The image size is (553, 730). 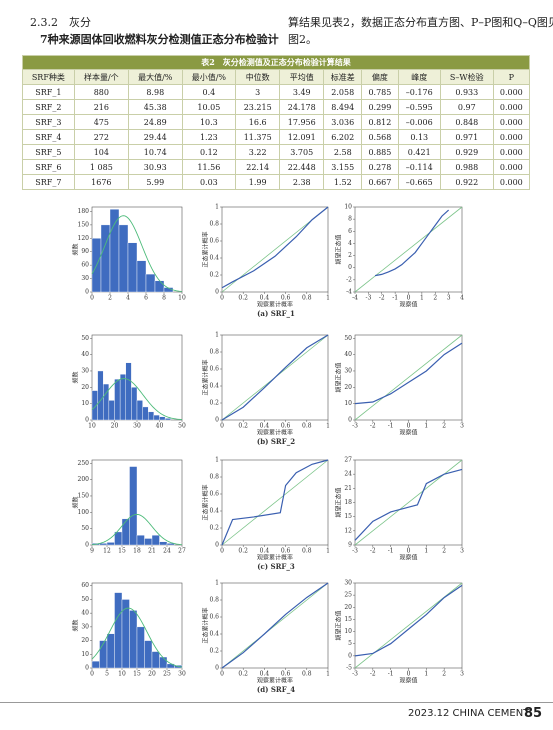 I want to click on table-cell: 8.494, so click(x=343, y=107).